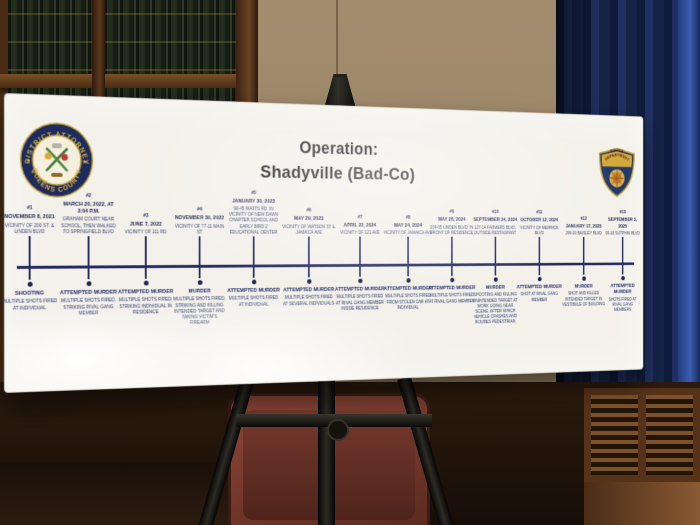 This screenshot has width=700, height=525. I want to click on floor, so click(116, 493).